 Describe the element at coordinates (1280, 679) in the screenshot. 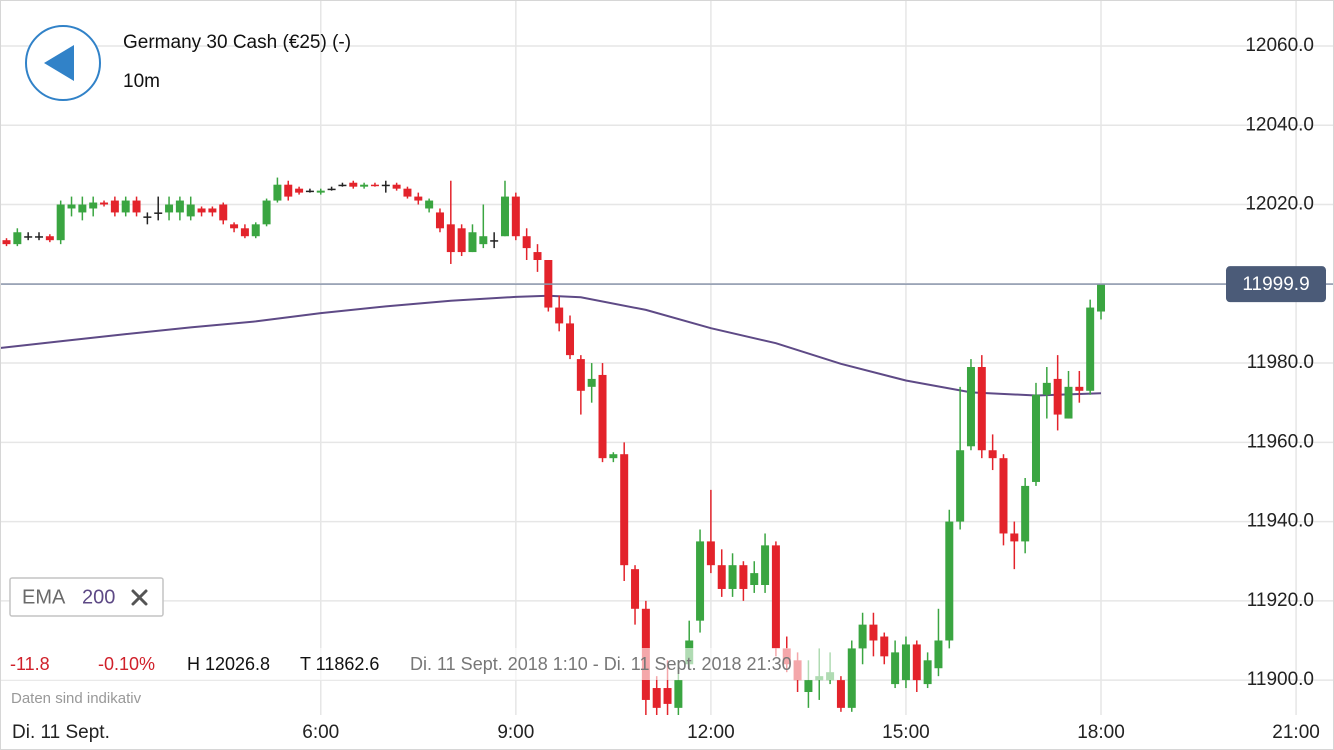

I see `y-tick-label: 11900.0` at that location.